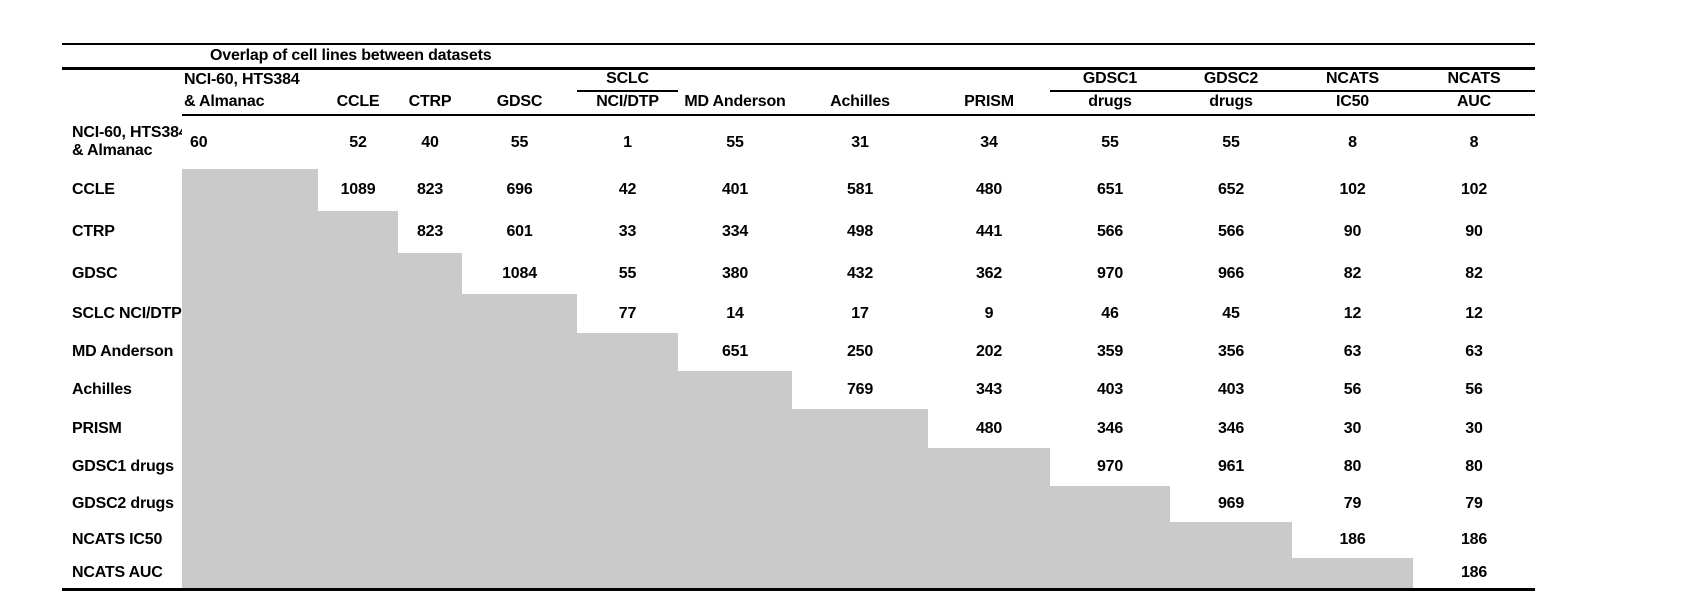 The image size is (1686, 615). I want to click on value-cell: 40, so click(430, 142).